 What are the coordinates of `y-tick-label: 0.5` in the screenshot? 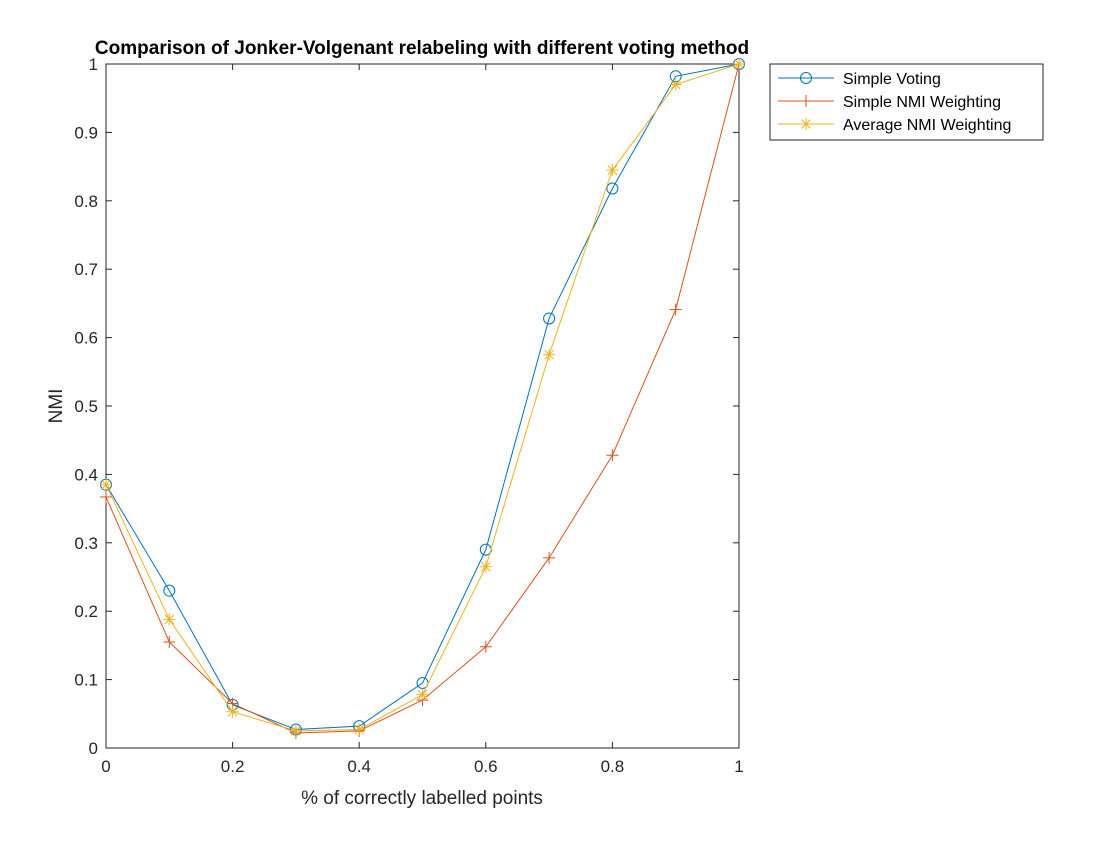 It's located at (86, 406).